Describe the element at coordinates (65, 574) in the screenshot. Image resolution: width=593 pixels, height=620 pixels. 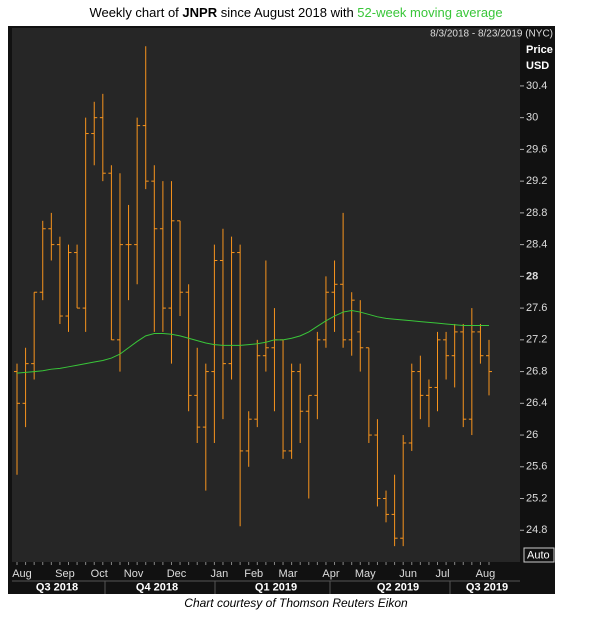
I see `x-tick-label: Sep` at that location.